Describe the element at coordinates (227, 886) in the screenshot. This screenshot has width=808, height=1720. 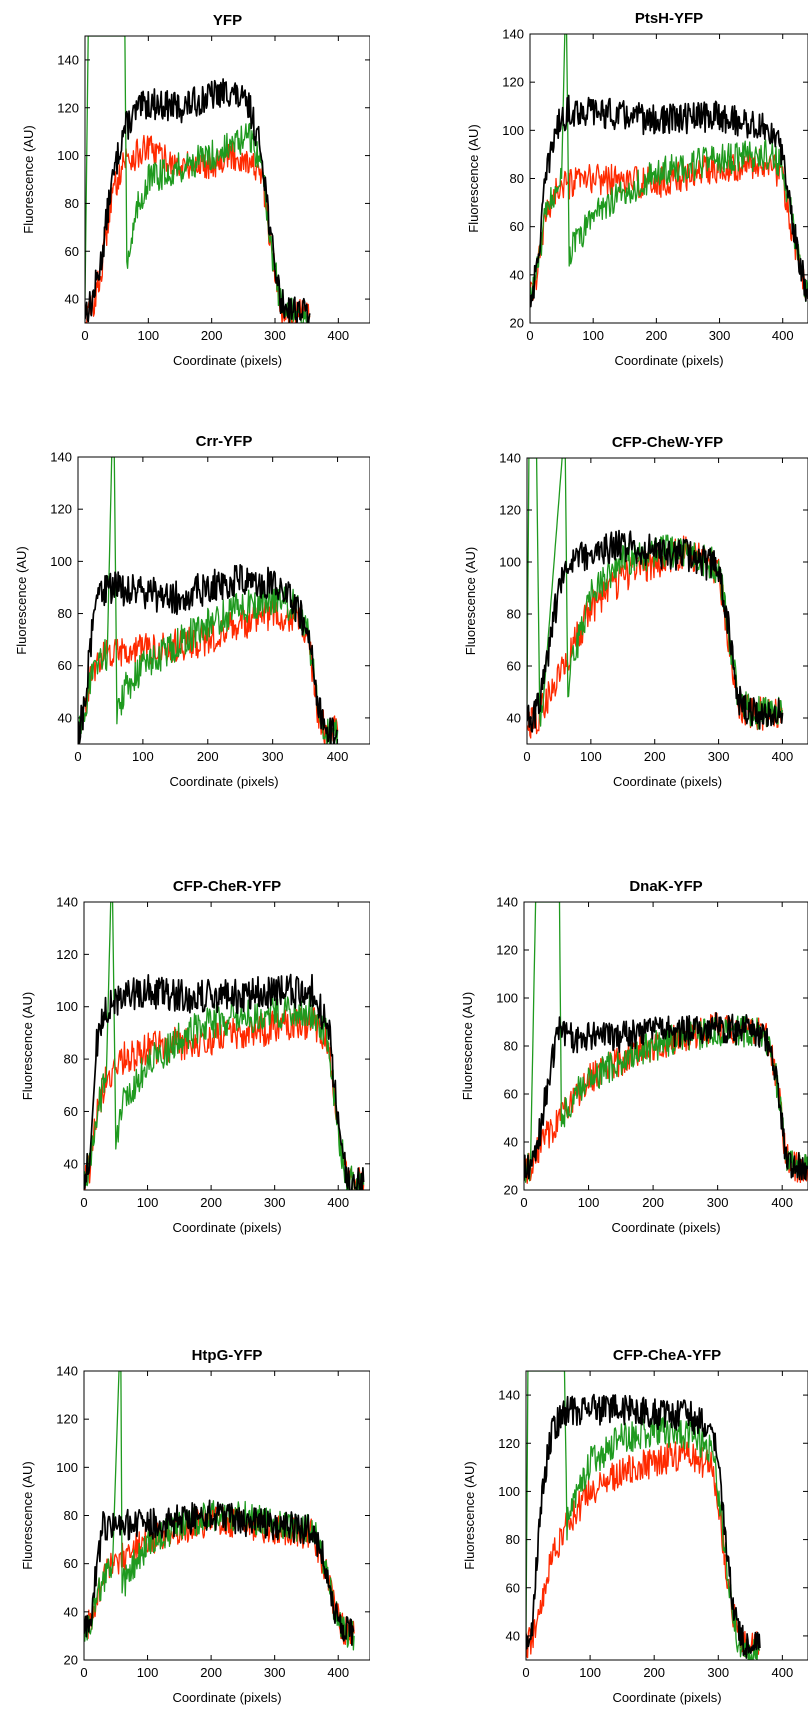
I see `chart-title: CFP-CheR-YFP` at that location.